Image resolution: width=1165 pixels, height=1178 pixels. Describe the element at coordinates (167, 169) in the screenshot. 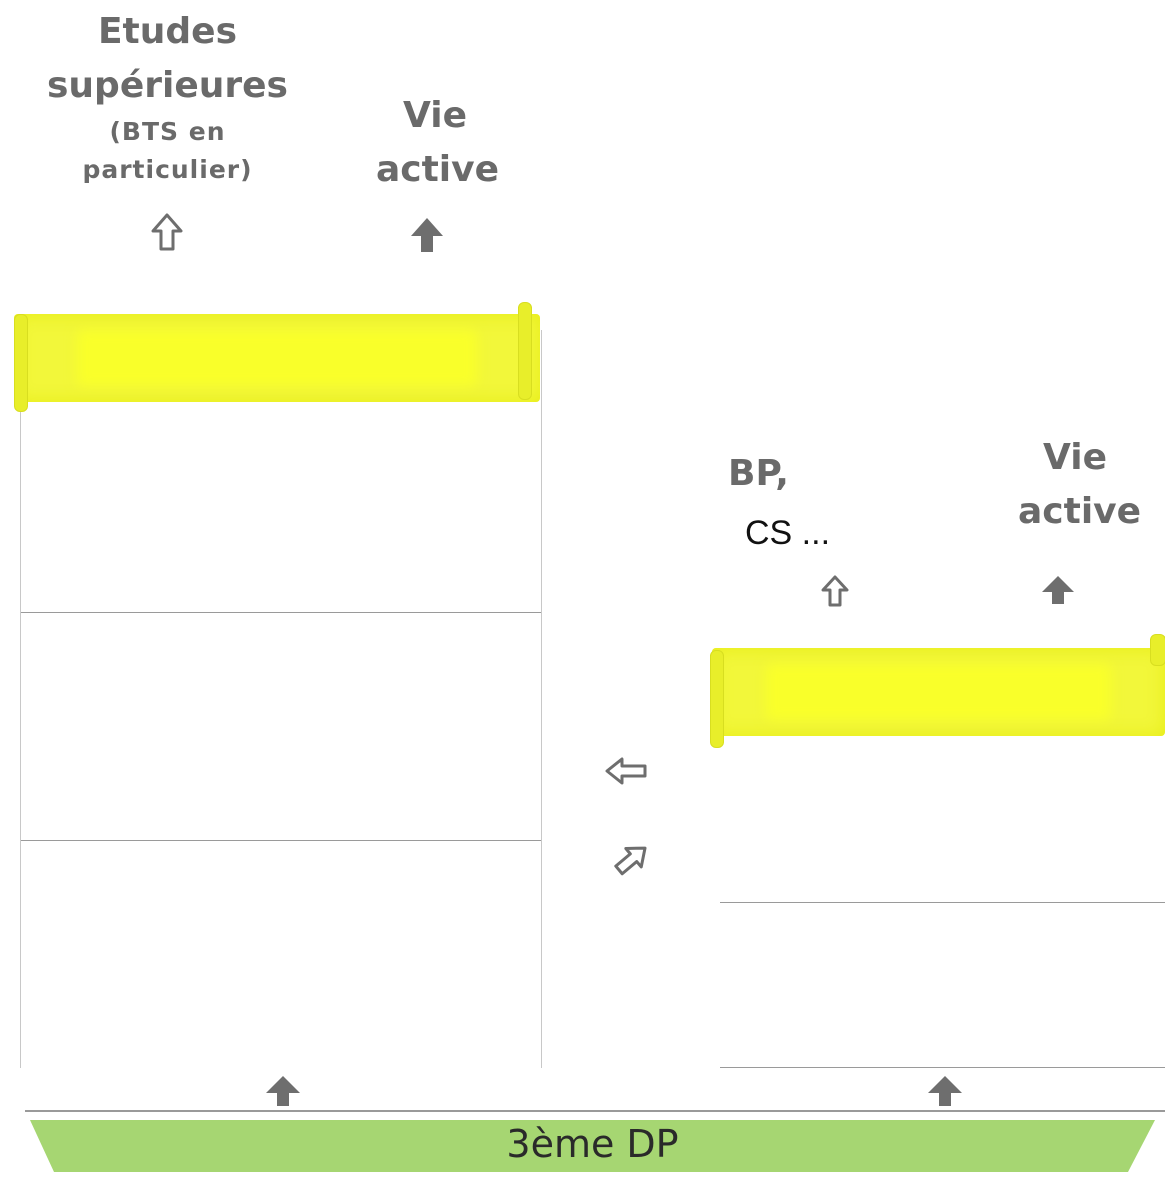

I see `left-higher-studies-detail-line2: particulier)` at that location.